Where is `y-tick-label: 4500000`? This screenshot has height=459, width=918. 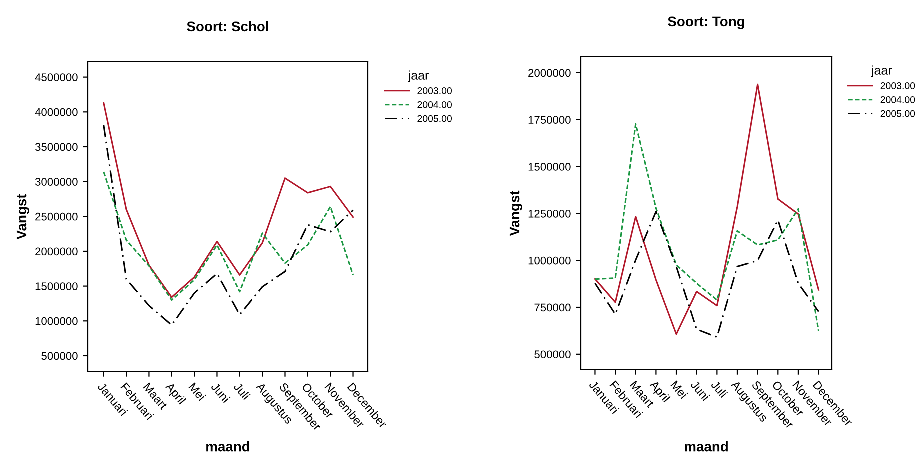 y-tick-label: 4500000 is located at coordinates (56, 78).